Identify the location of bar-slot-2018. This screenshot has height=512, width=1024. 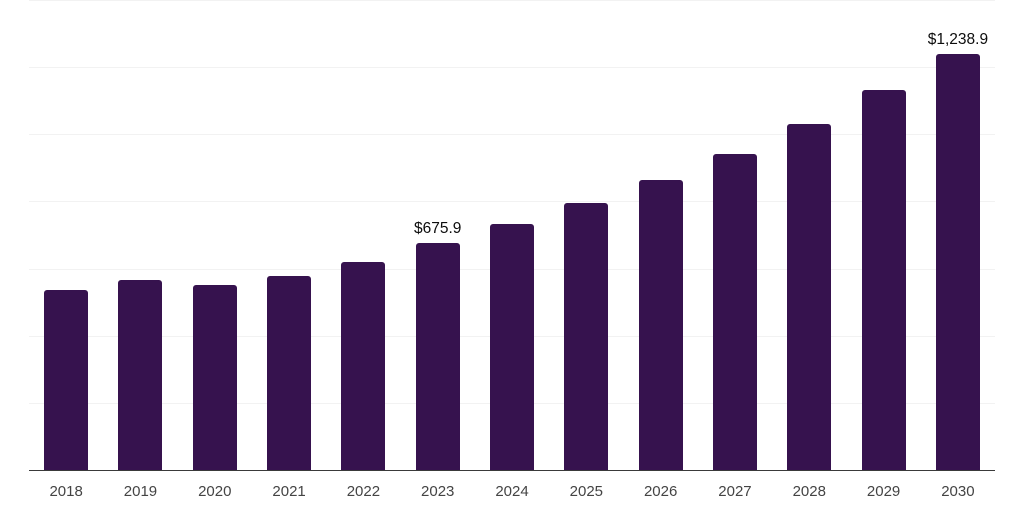
(66, 235).